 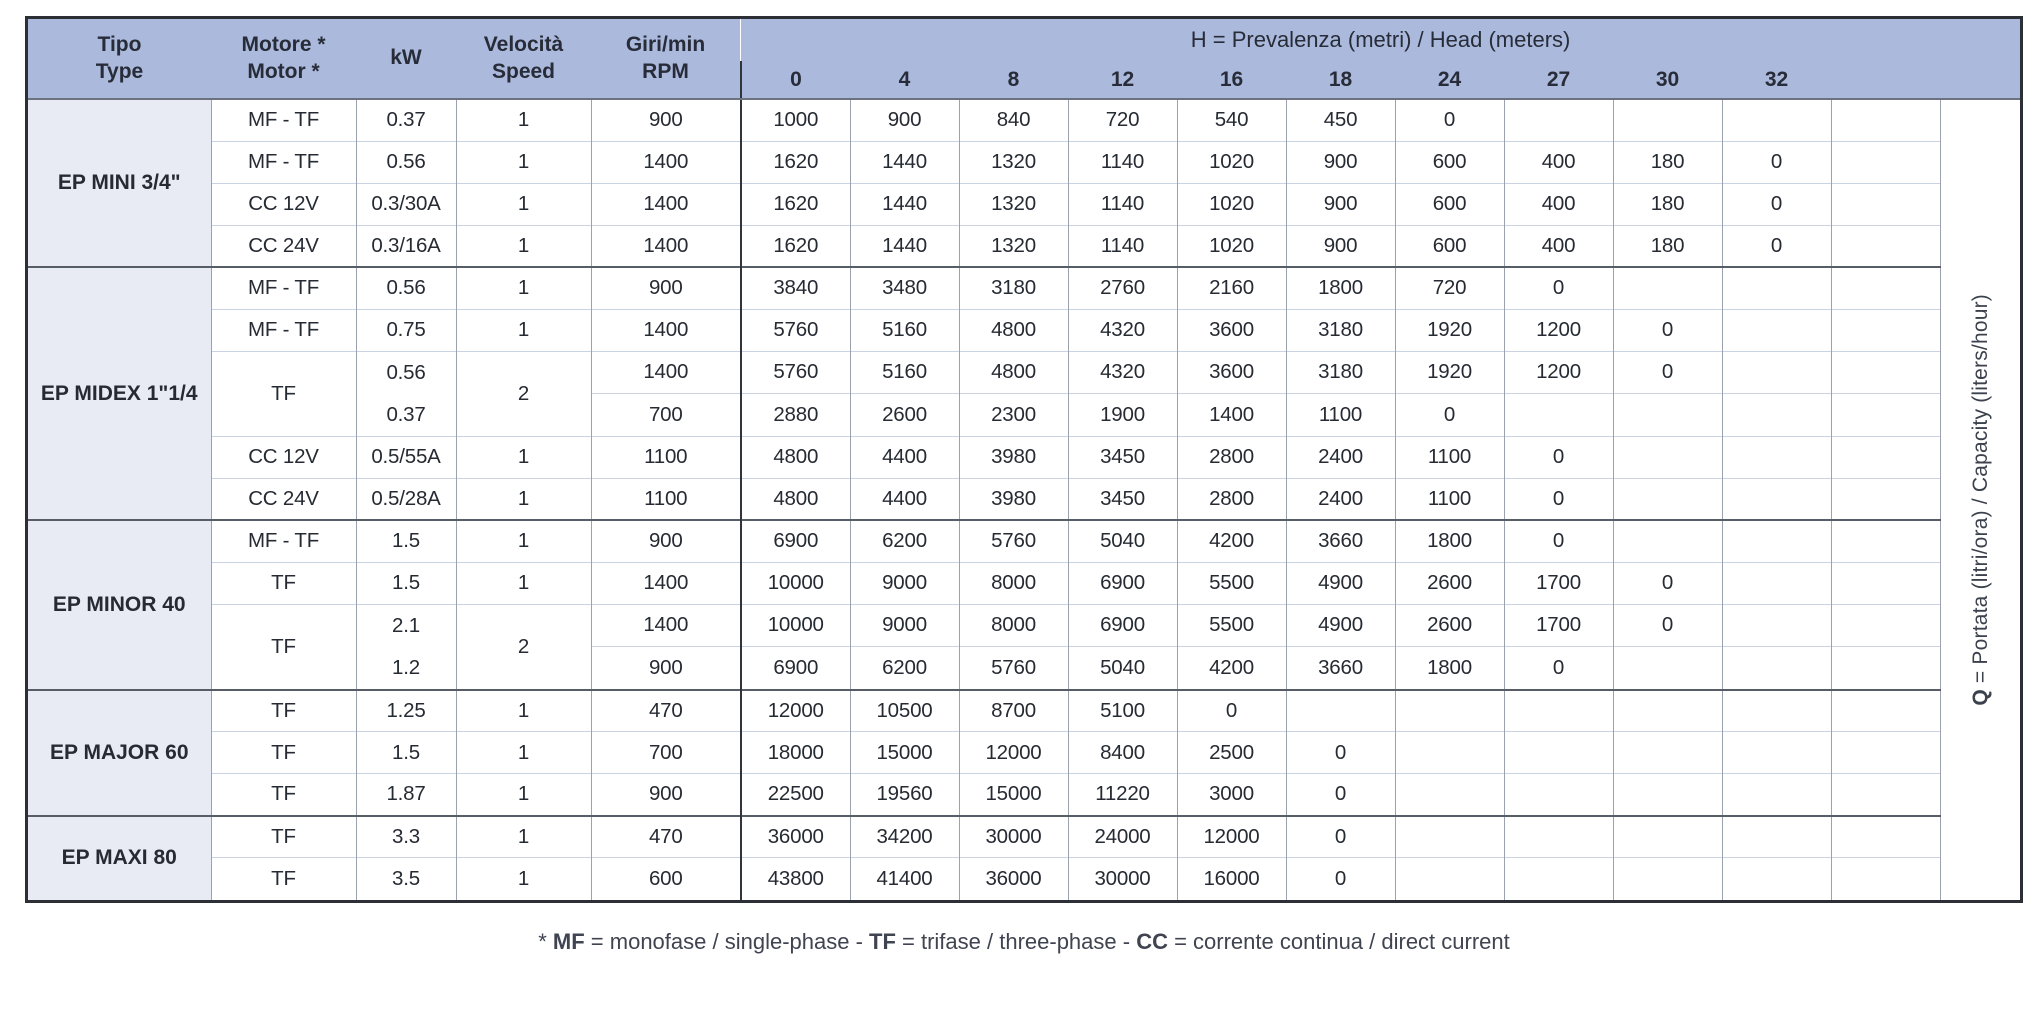 I want to click on text-segment: = Prevalenza (metri) / Head (meters), so click(x=1388, y=39).